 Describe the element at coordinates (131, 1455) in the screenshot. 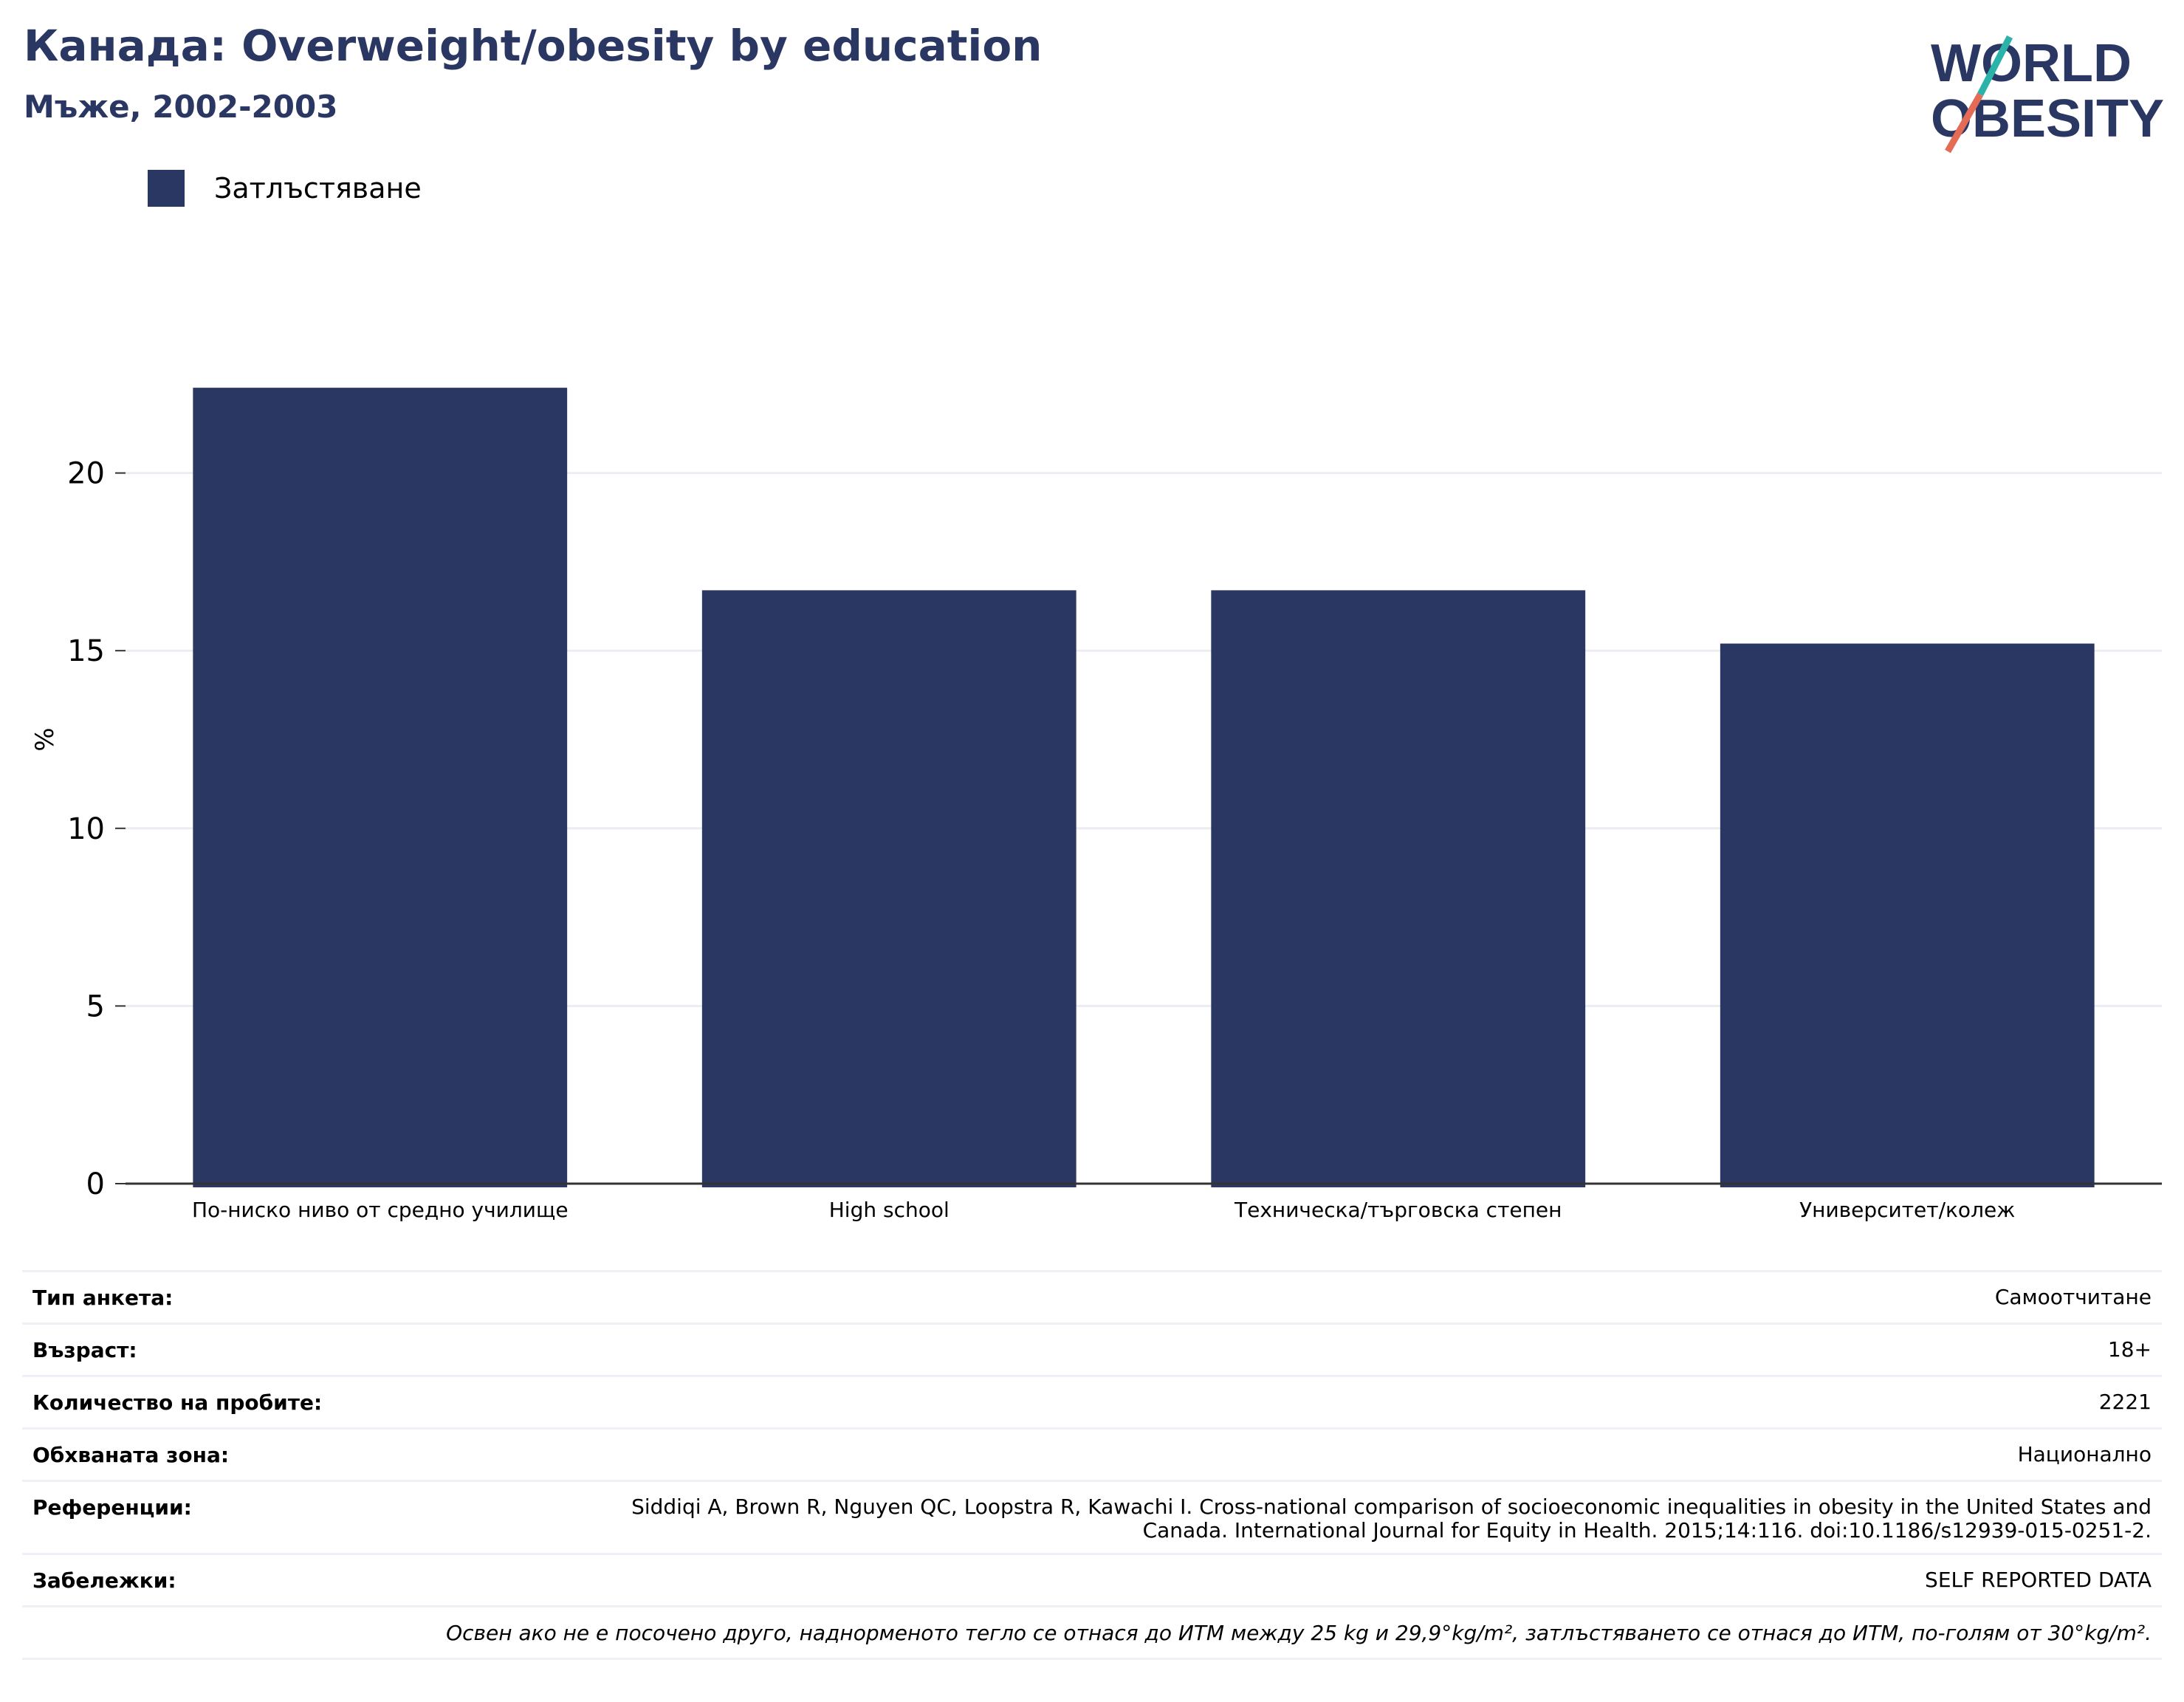

I see `info-key: Обхваната зона:` at that location.